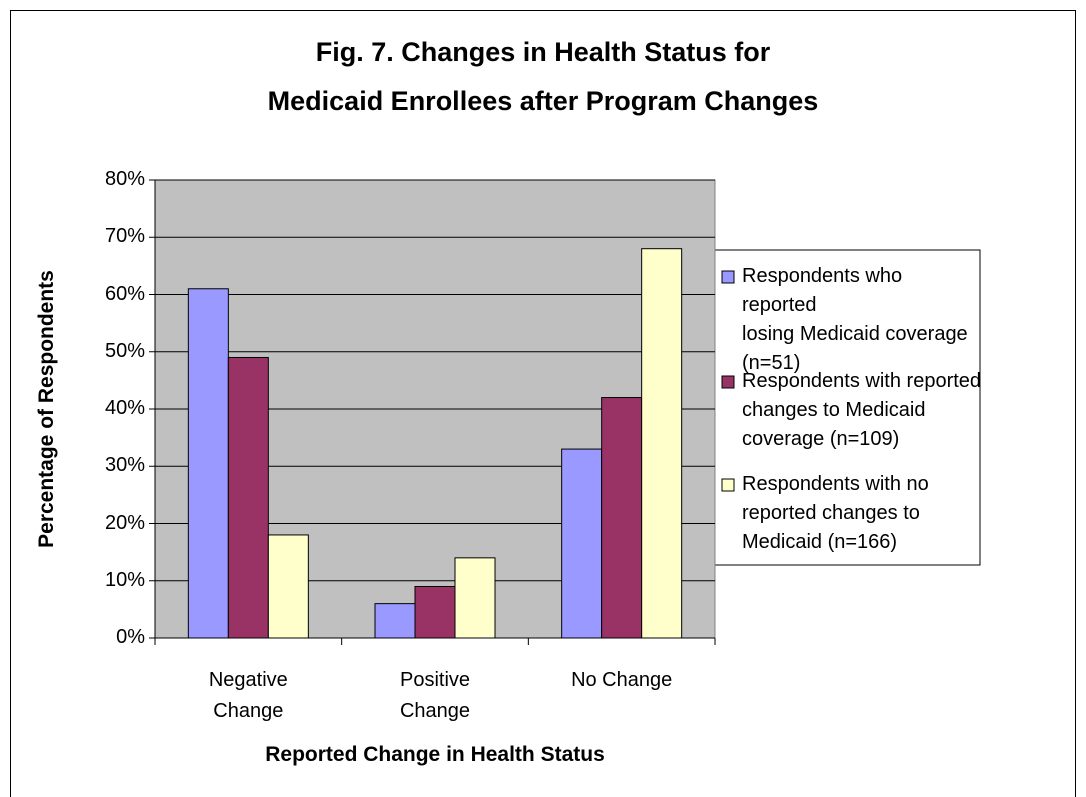 Image resolution: width=1086 pixels, height=797 pixels. What do you see at coordinates (124, 293) in the screenshot?
I see `y-tick-label: 60%` at bounding box center [124, 293].